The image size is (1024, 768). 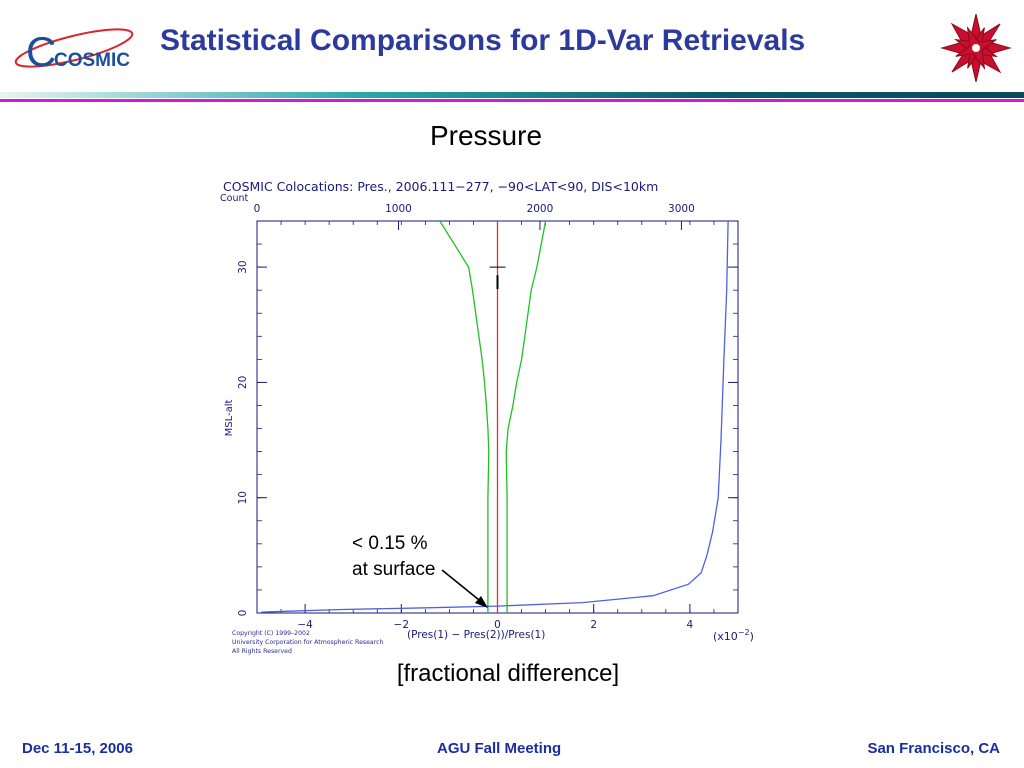 What do you see at coordinates (512, 97) in the screenshot?
I see `header-divider` at bounding box center [512, 97].